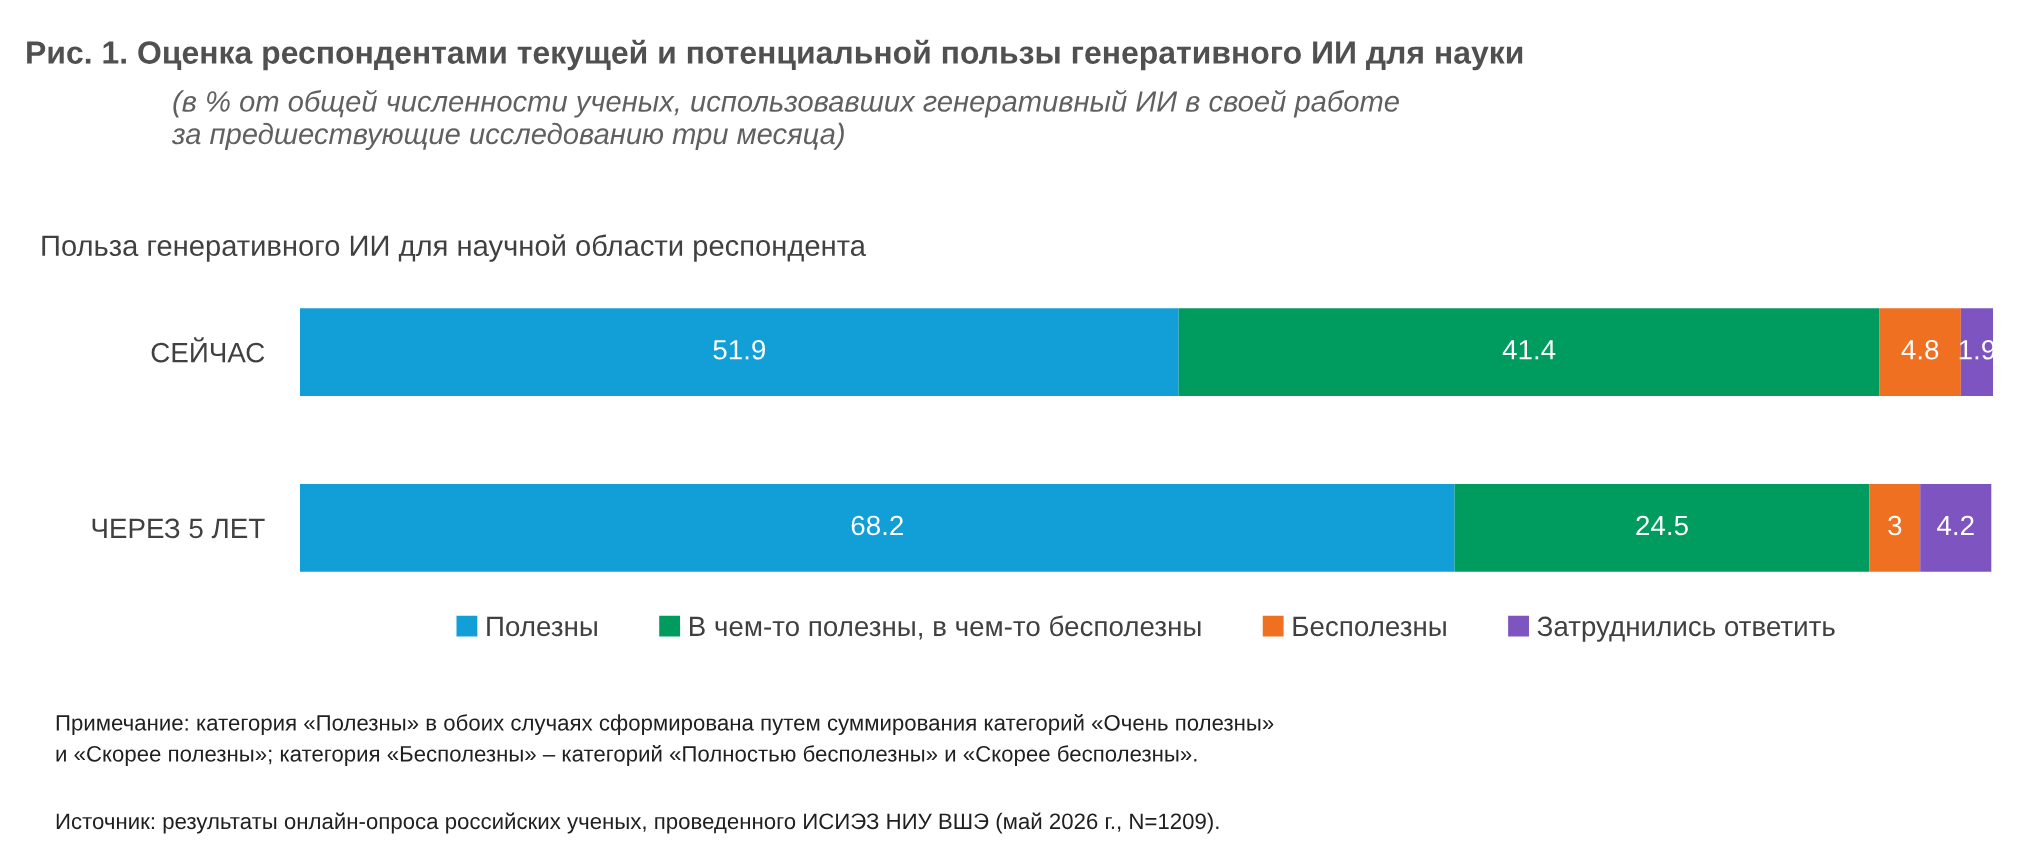 This screenshot has width=2032, height=864. I want to click on data-label: 41.4, so click(1529, 350).